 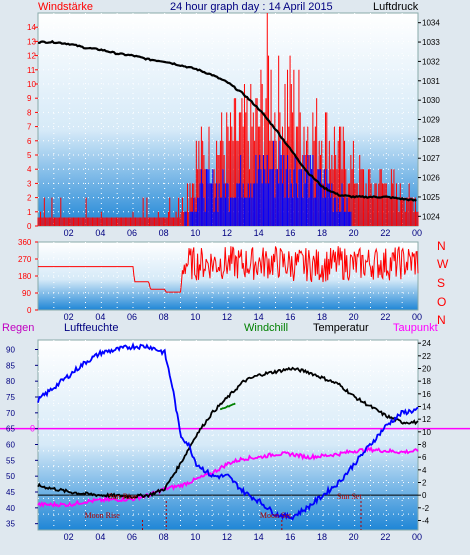 I want to click on pressure-tick-label: 1025, so click(x=431, y=197).